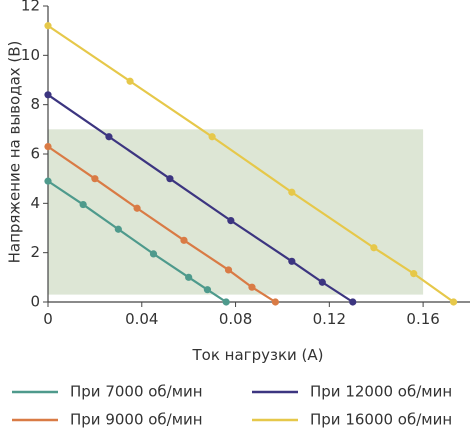 This screenshot has width=474, height=430. I want to click on legend-label: При 9000 об/мин, so click(136, 420).